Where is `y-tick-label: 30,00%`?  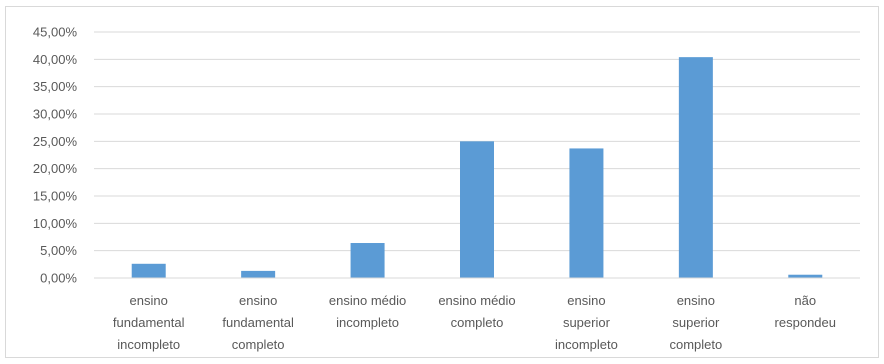
y-tick-label: 30,00% is located at coordinates (55, 114).